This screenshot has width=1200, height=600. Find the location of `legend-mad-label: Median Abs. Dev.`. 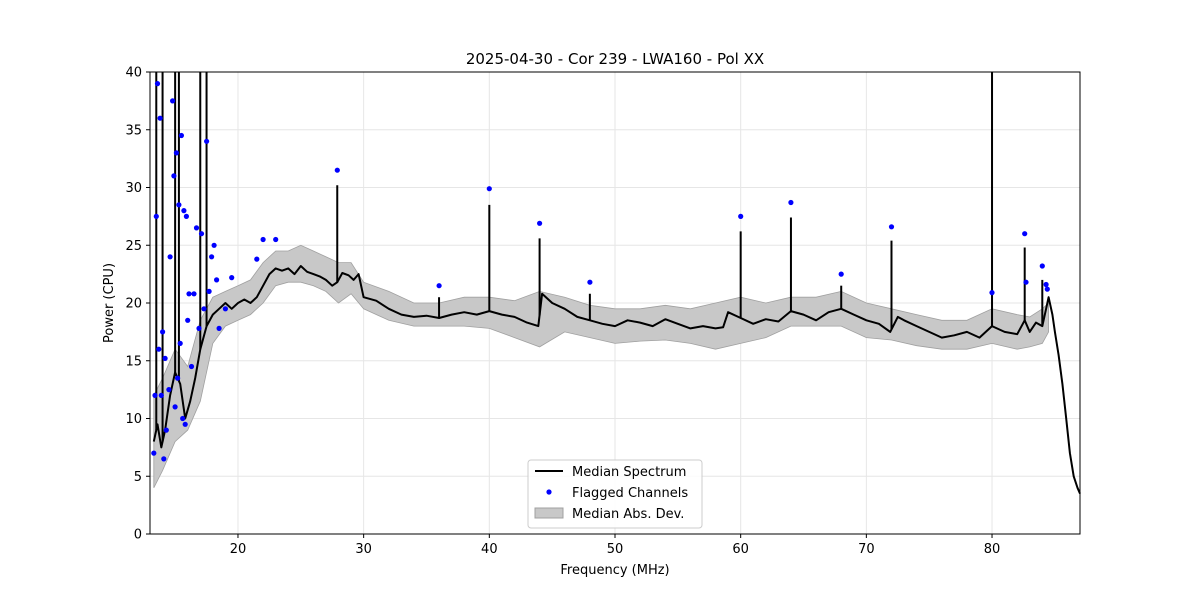

legend-mad-label: Median Abs. Dev. is located at coordinates (628, 514).